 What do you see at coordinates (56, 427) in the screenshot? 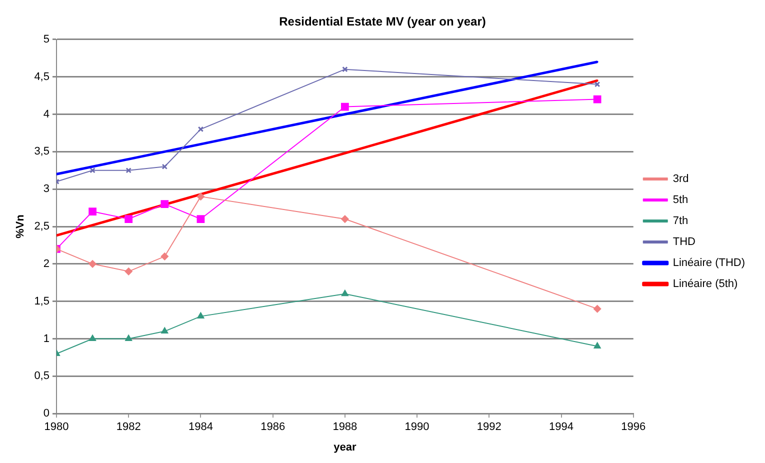
I see `x-tick-label: 1980` at bounding box center [56, 427].